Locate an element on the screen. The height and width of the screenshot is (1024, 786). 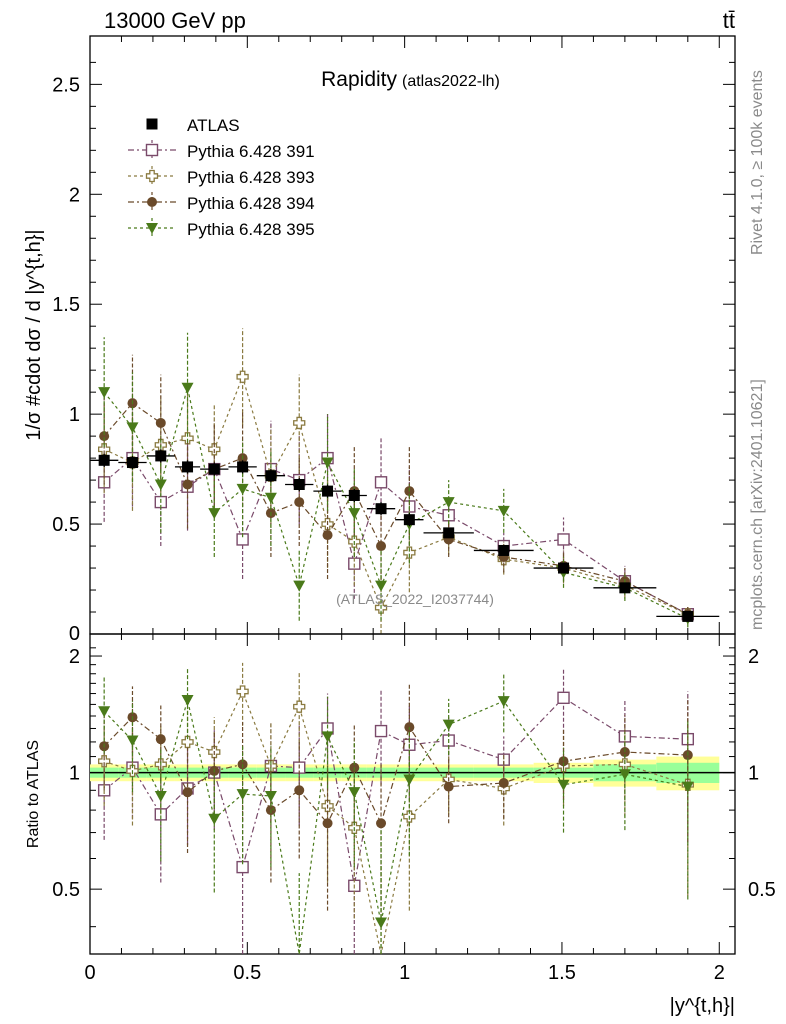
y-tick-label: 1 is located at coordinates (74, 415).